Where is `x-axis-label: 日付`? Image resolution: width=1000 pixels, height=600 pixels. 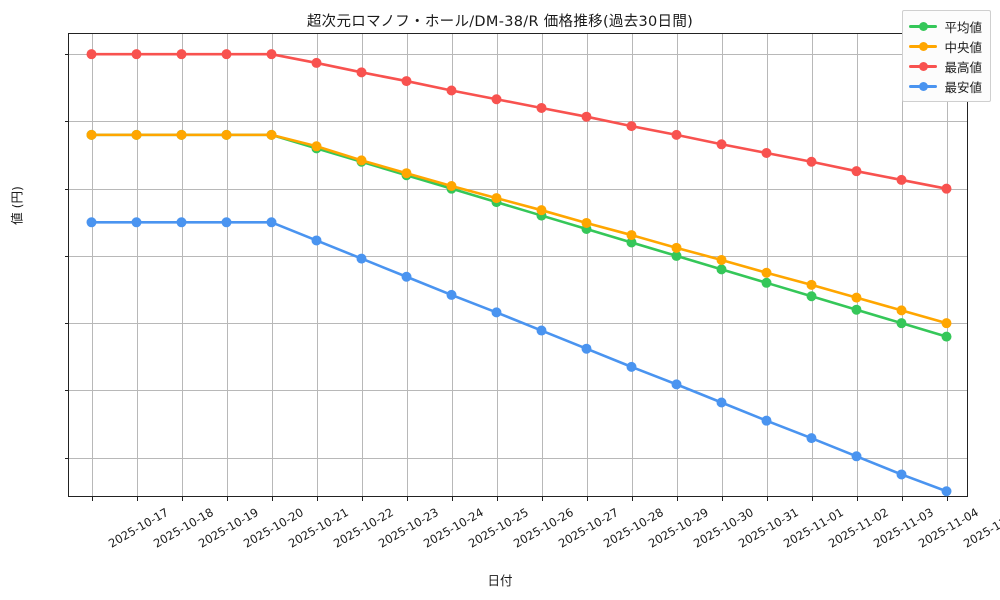
x-axis-label: 日付 is located at coordinates (500, 580).